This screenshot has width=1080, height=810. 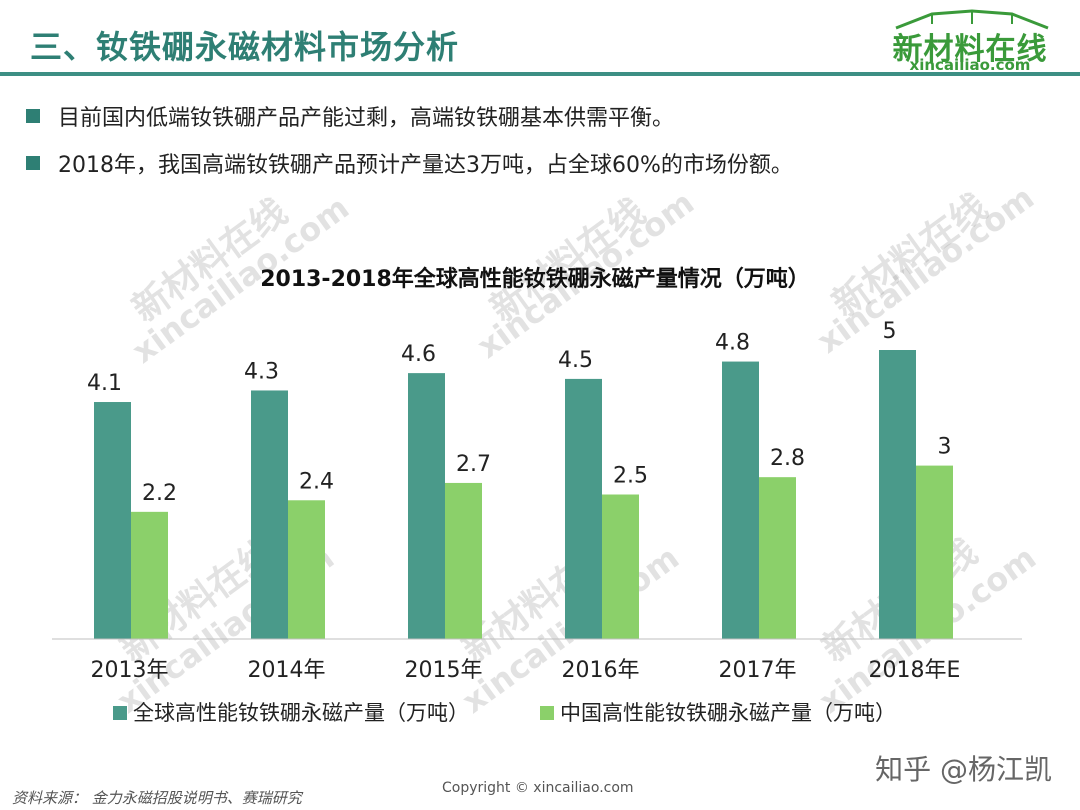 I want to click on bullet-text: 目前国内低端钕铁硼产品产能过剩，高端钕铁硼基本供需平衡。, so click(x=366, y=118).